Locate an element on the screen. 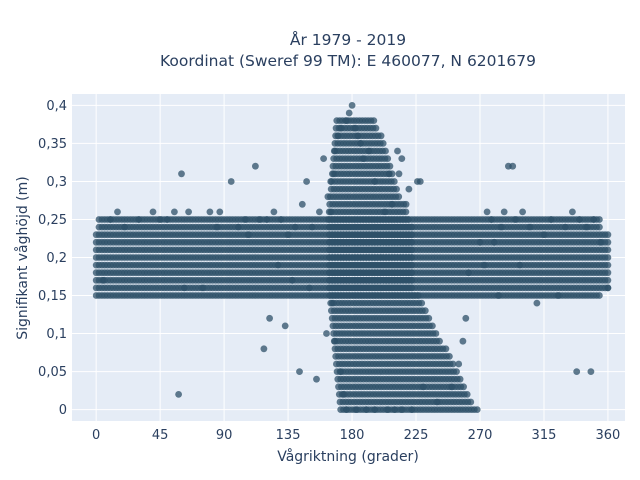 The height and width of the screenshot is (480, 640). y-tick-label: 0,2 is located at coordinates (56, 258).